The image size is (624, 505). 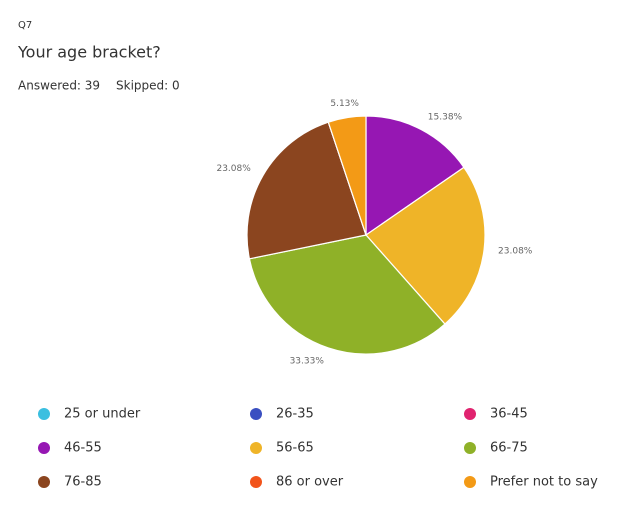 I want to click on value-label: 33.33%, so click(x=307, y=362).